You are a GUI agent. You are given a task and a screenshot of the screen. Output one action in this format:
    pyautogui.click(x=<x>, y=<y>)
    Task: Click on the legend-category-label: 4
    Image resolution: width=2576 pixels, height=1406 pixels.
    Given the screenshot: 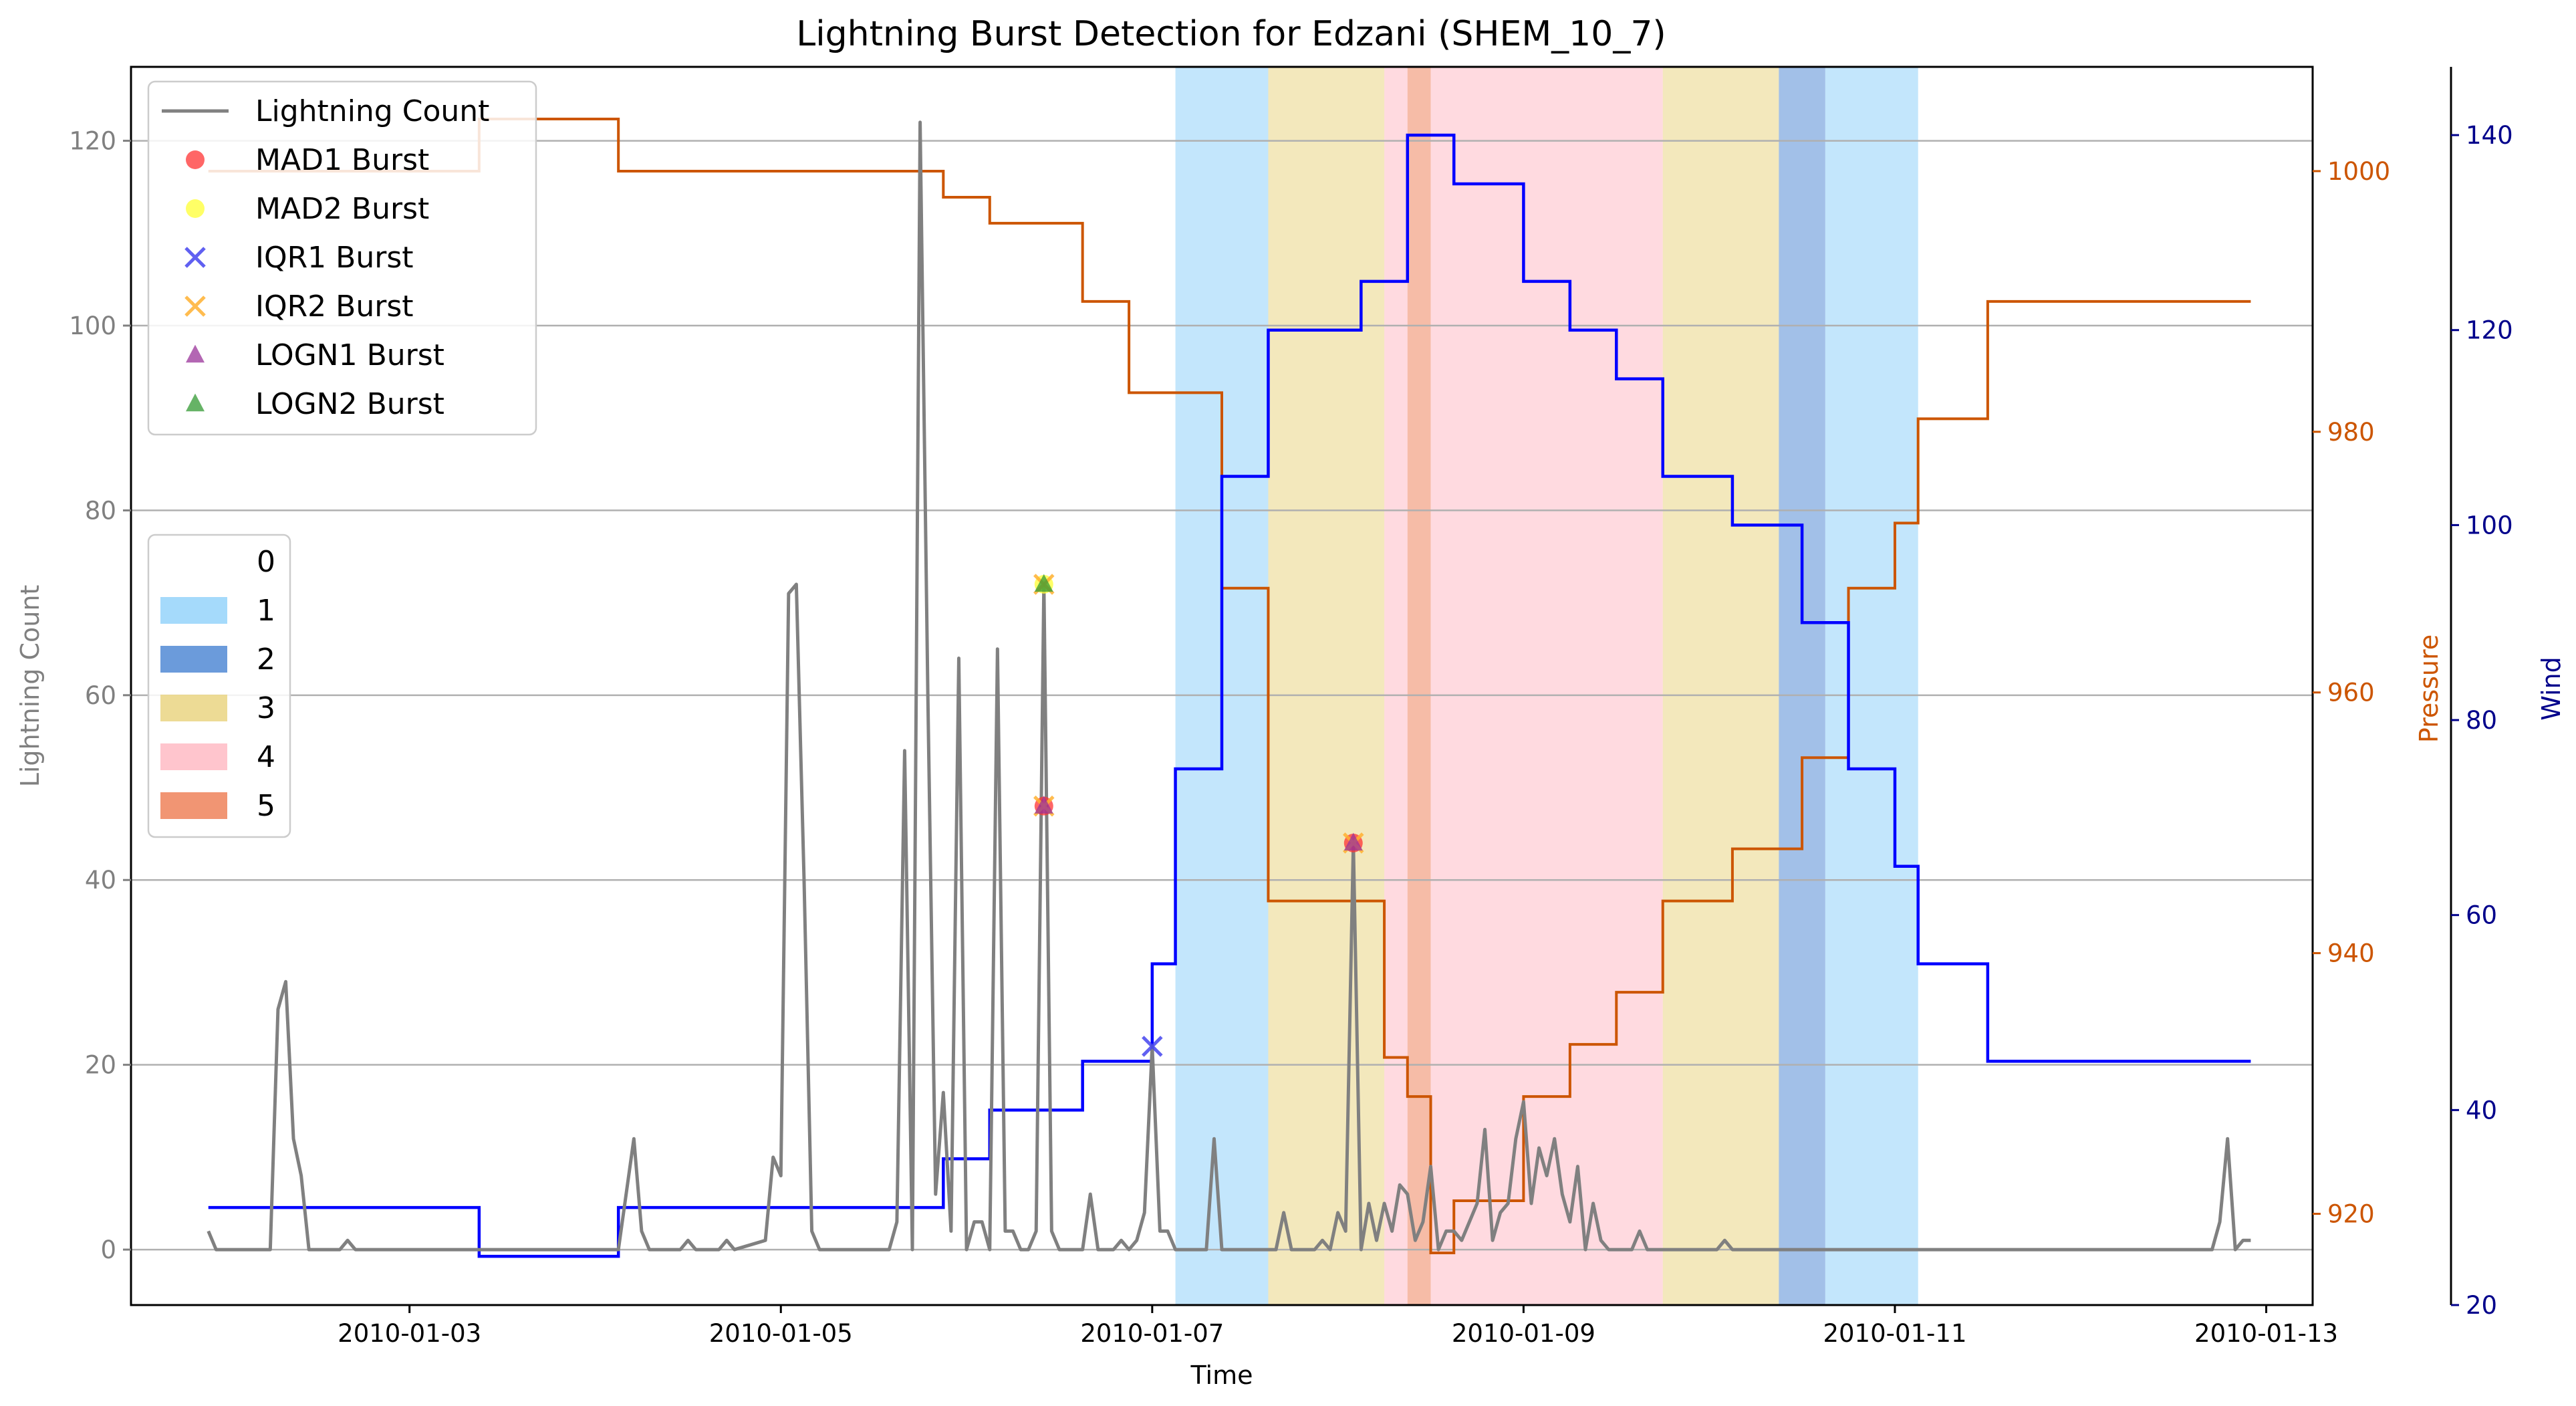 What is the action you would take?
    pyautogui.click(x=266, y=757)
    